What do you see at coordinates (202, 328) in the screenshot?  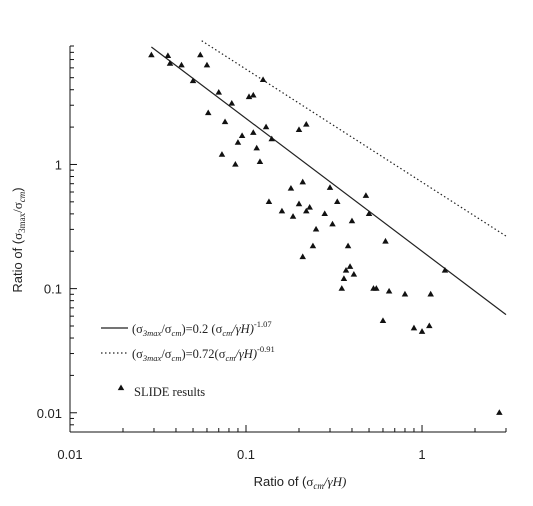 I see `legend-label-solid: (σ3max/σcm)=0.2 (σcm/γH)-1.07` at bounding box center [202, 328].